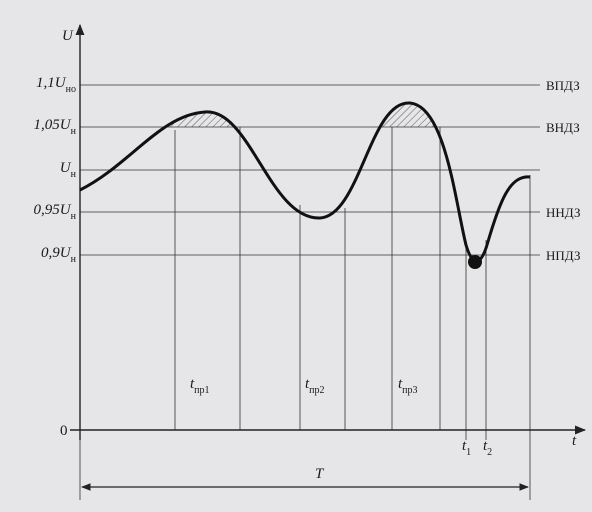 Image resolution: width=592 pixels, height=512 pixels. What do you see at coordinates (563, 127) in the screenshot?
I see `zone-label: ВНДЗ` at bounding box center [563, 127].